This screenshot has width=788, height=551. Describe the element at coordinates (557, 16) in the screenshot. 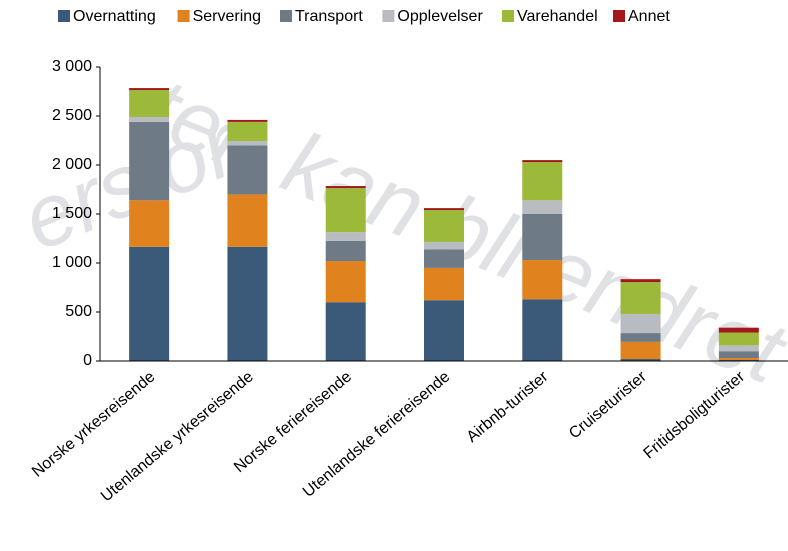

I see `legend-label: Varehandel` at that location.